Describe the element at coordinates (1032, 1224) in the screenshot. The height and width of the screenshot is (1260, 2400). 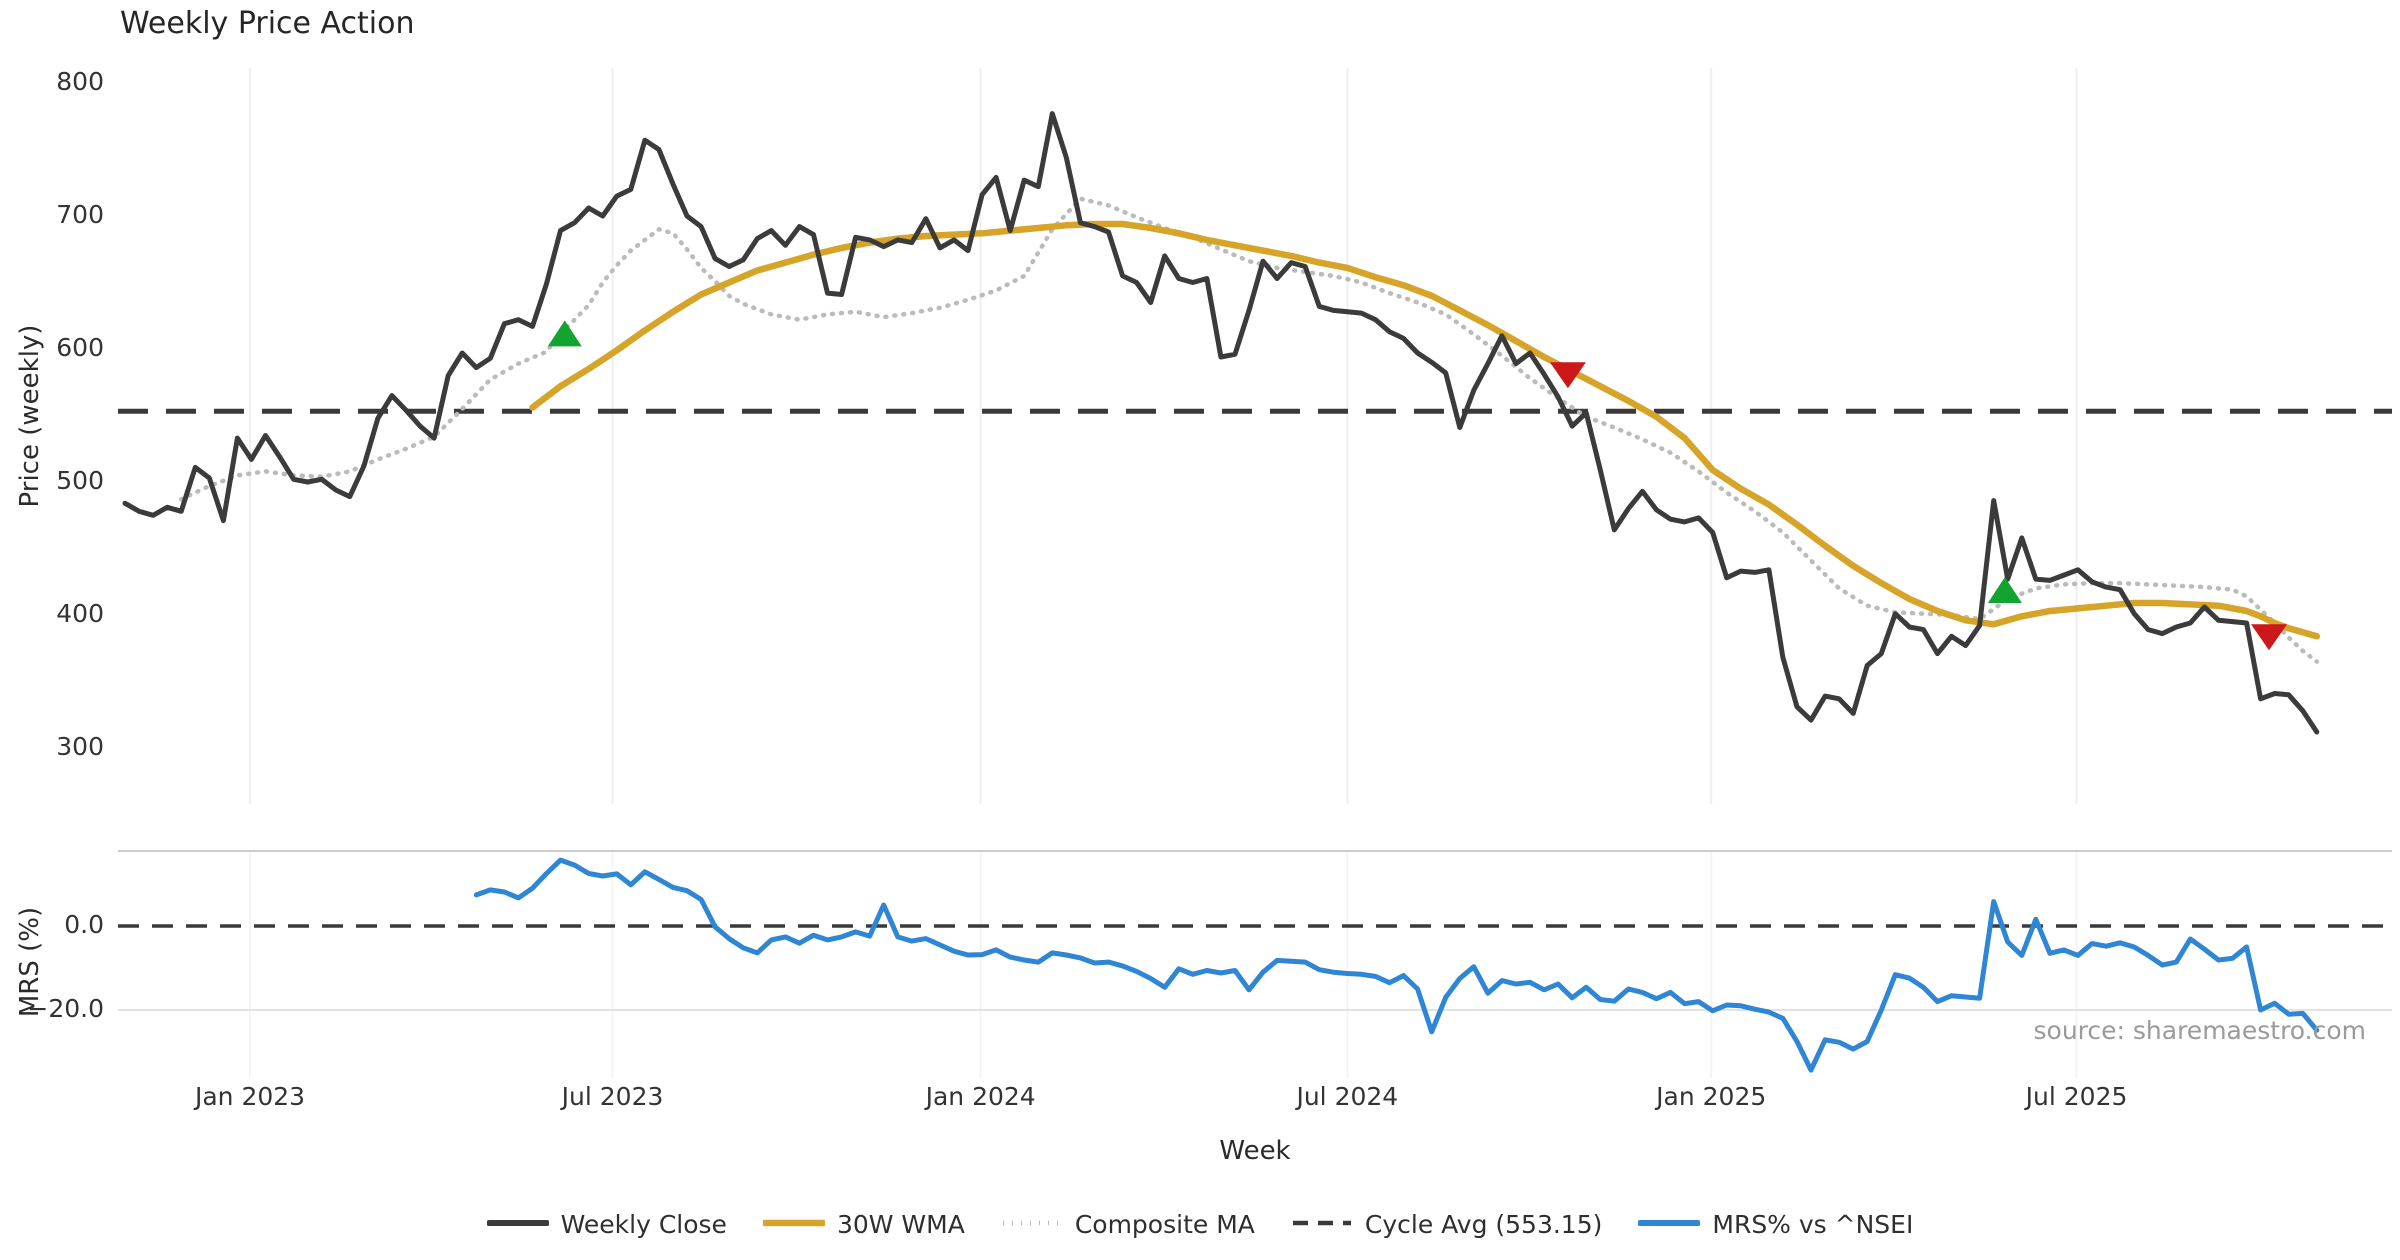
I see `composite-ma-swatch-icon` at that location.